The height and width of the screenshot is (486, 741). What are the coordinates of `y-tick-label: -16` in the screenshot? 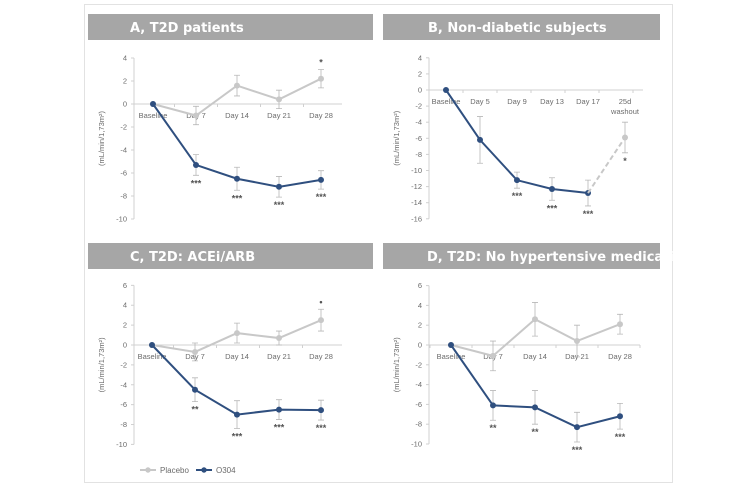 It's located at (416, 218).